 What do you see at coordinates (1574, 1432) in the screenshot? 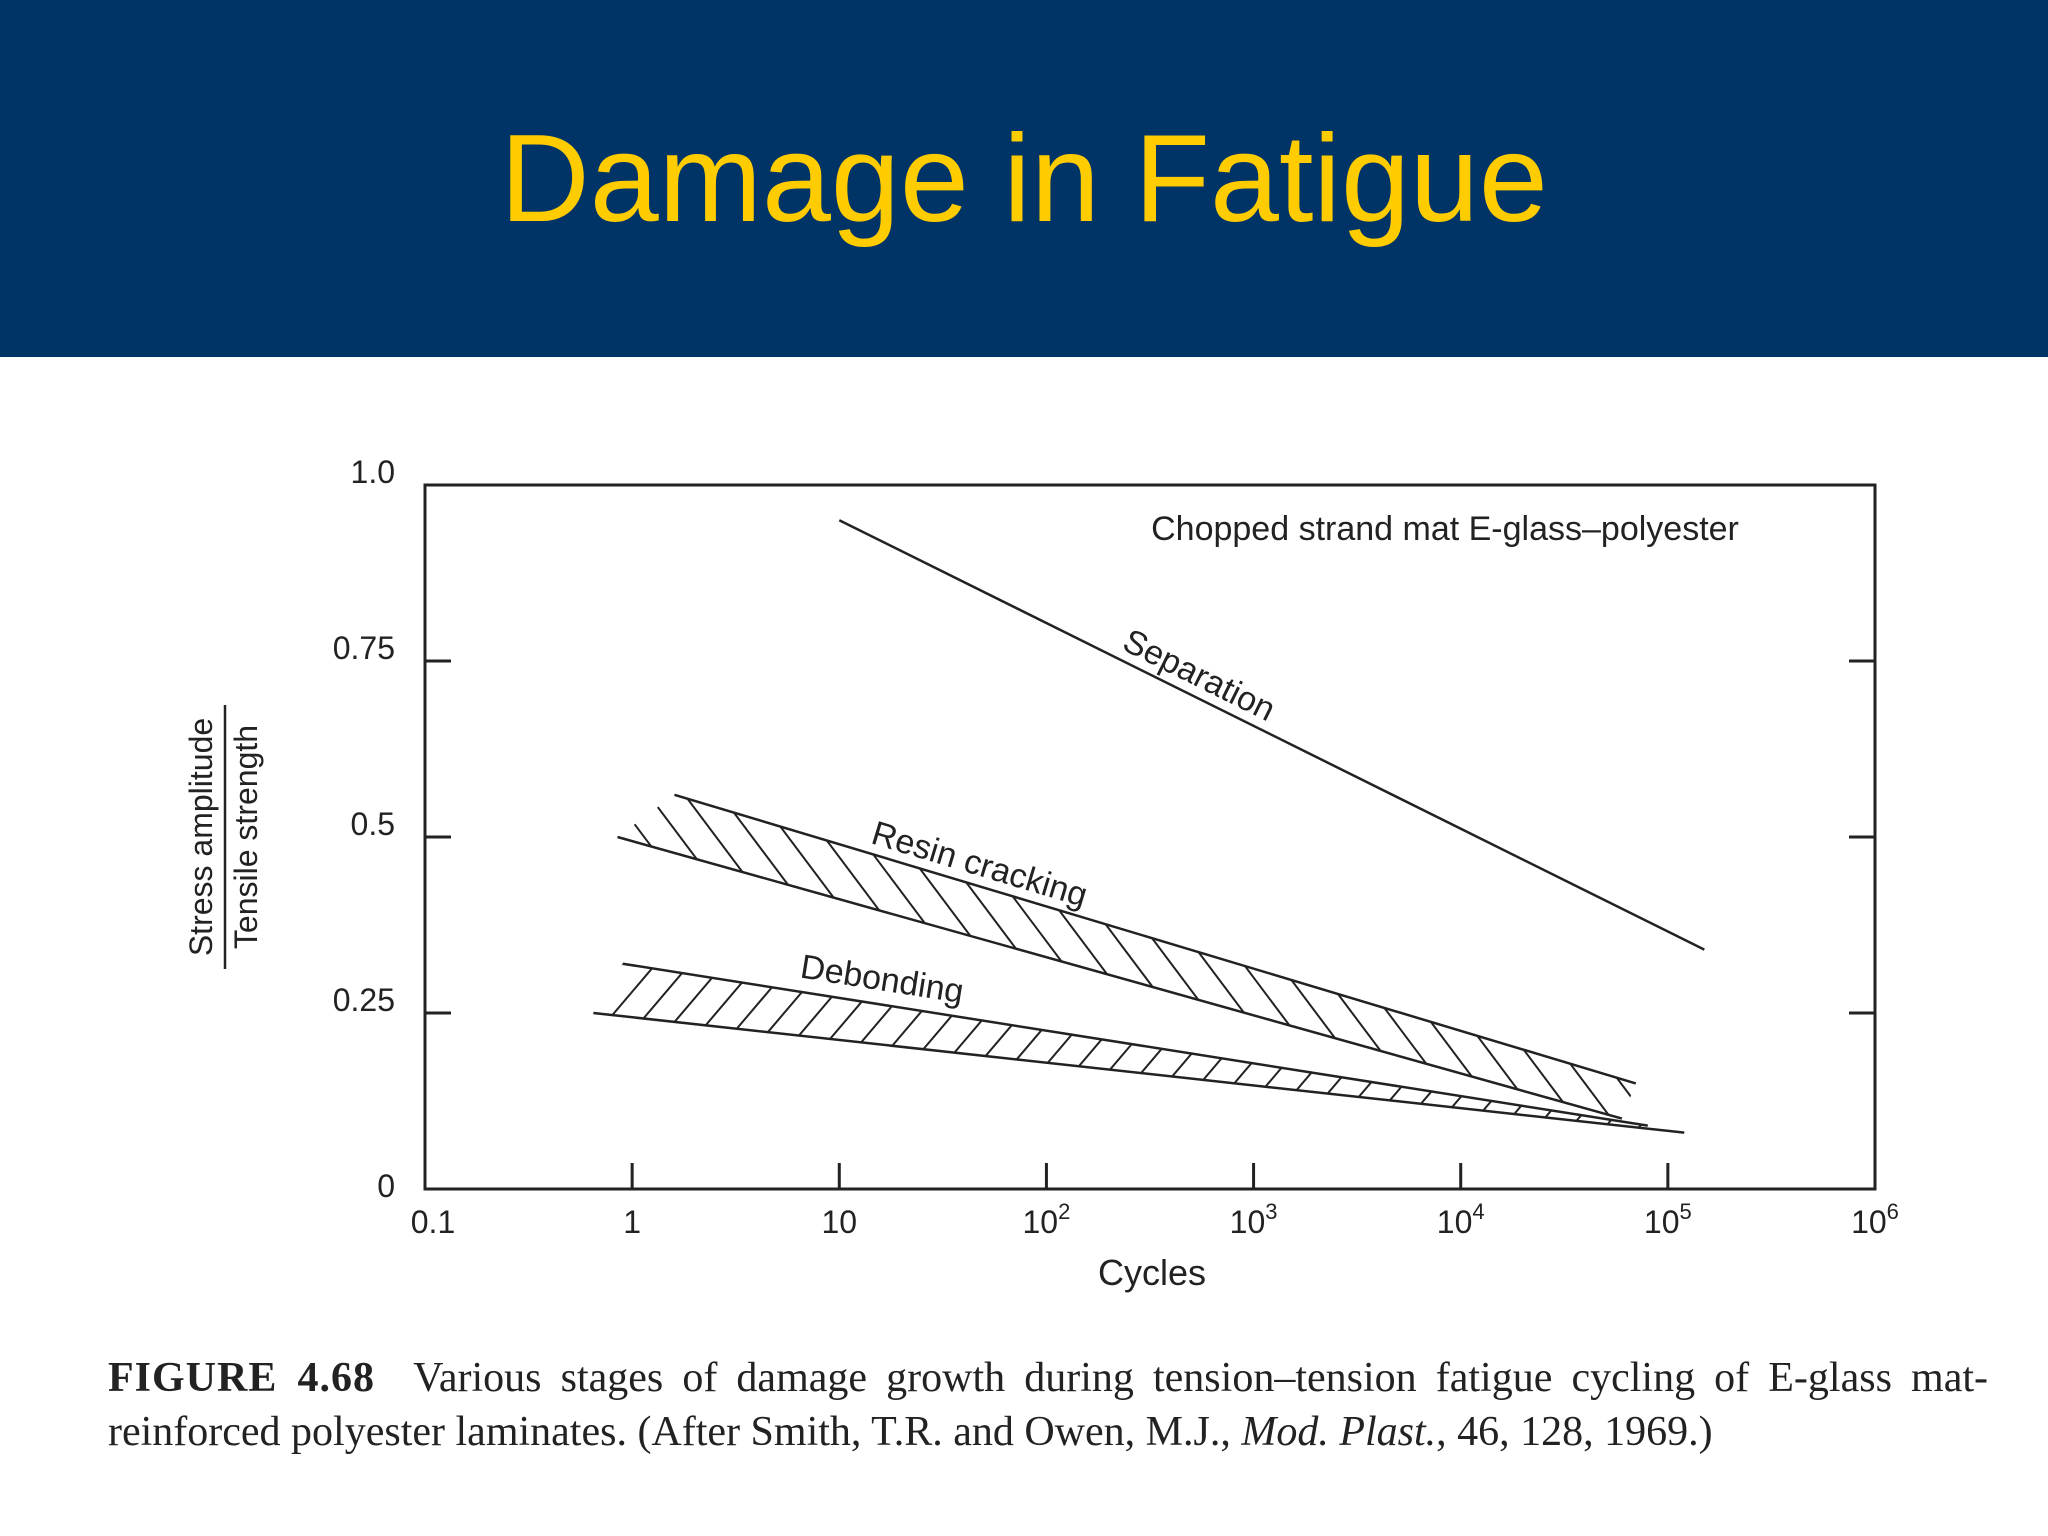
I see `figure-caption-ref: , 46, 128, 1969.)` at bounding box center [1574, 1432].